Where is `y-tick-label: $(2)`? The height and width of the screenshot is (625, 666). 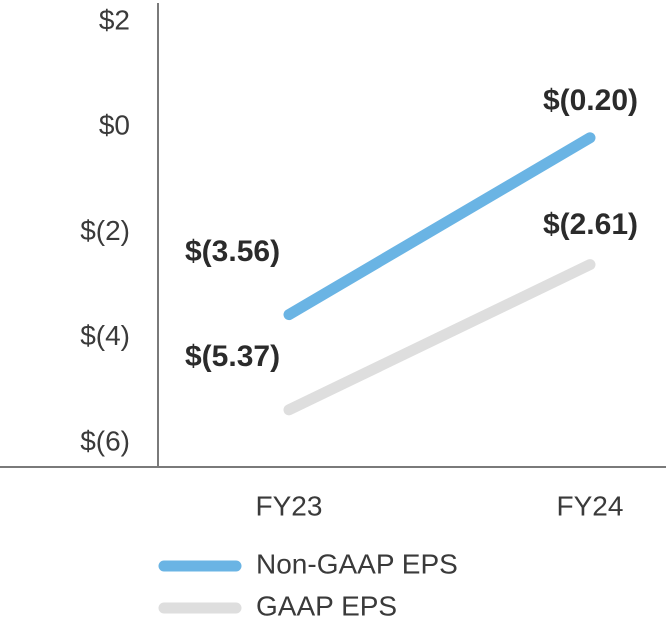 y-tick-label: $(2) is located at coordinates (105, 230).